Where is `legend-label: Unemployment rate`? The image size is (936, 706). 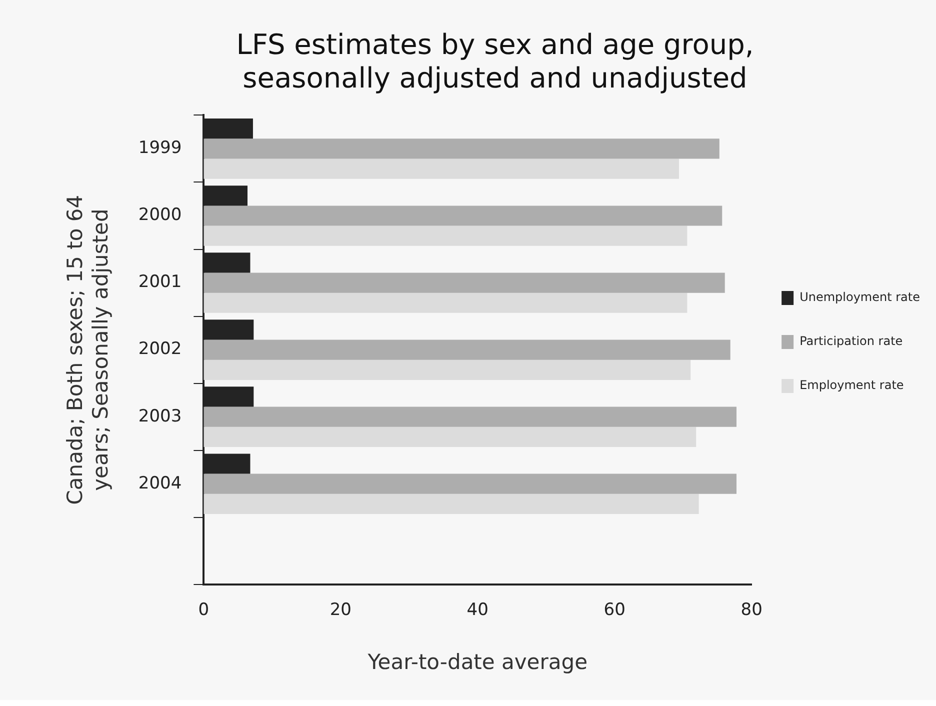 legend-label: Unemployment rate is located at coordinates (860, 297).